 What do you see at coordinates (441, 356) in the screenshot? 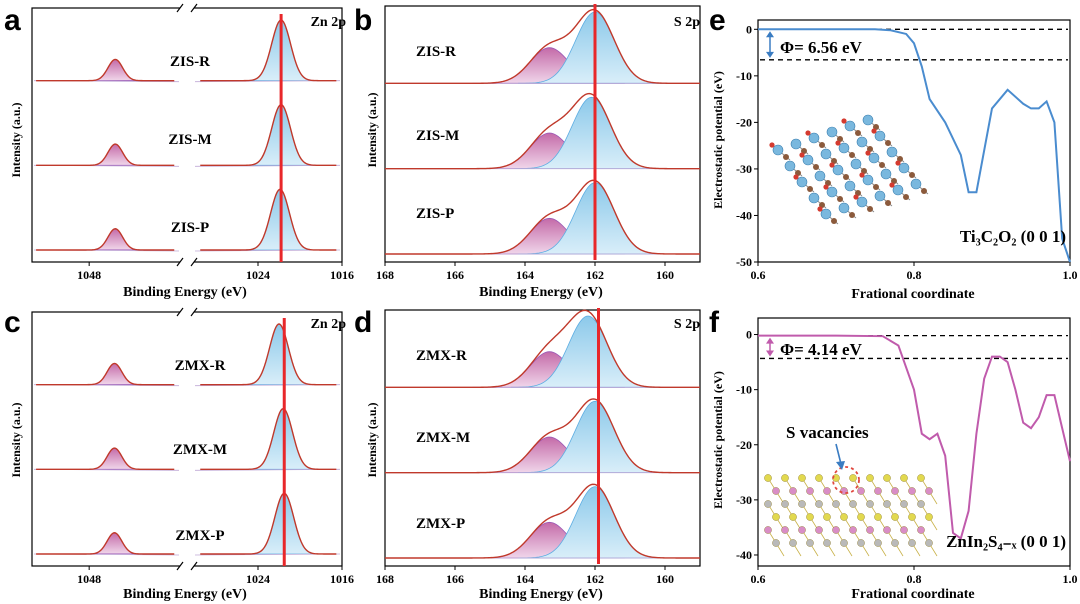
I see `panel-d-sample-label-1: ZMX-R` at bounding box center [441, 356].